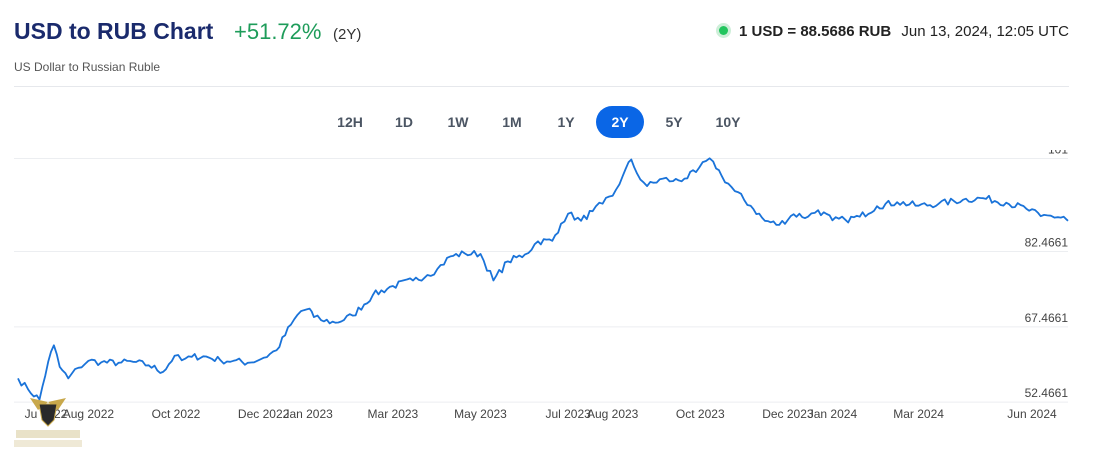  What do you see at coordinates (613, 414) in the screenshot?
I see `x-tick-label: Aug 2023` at bounding box center [613, 414].